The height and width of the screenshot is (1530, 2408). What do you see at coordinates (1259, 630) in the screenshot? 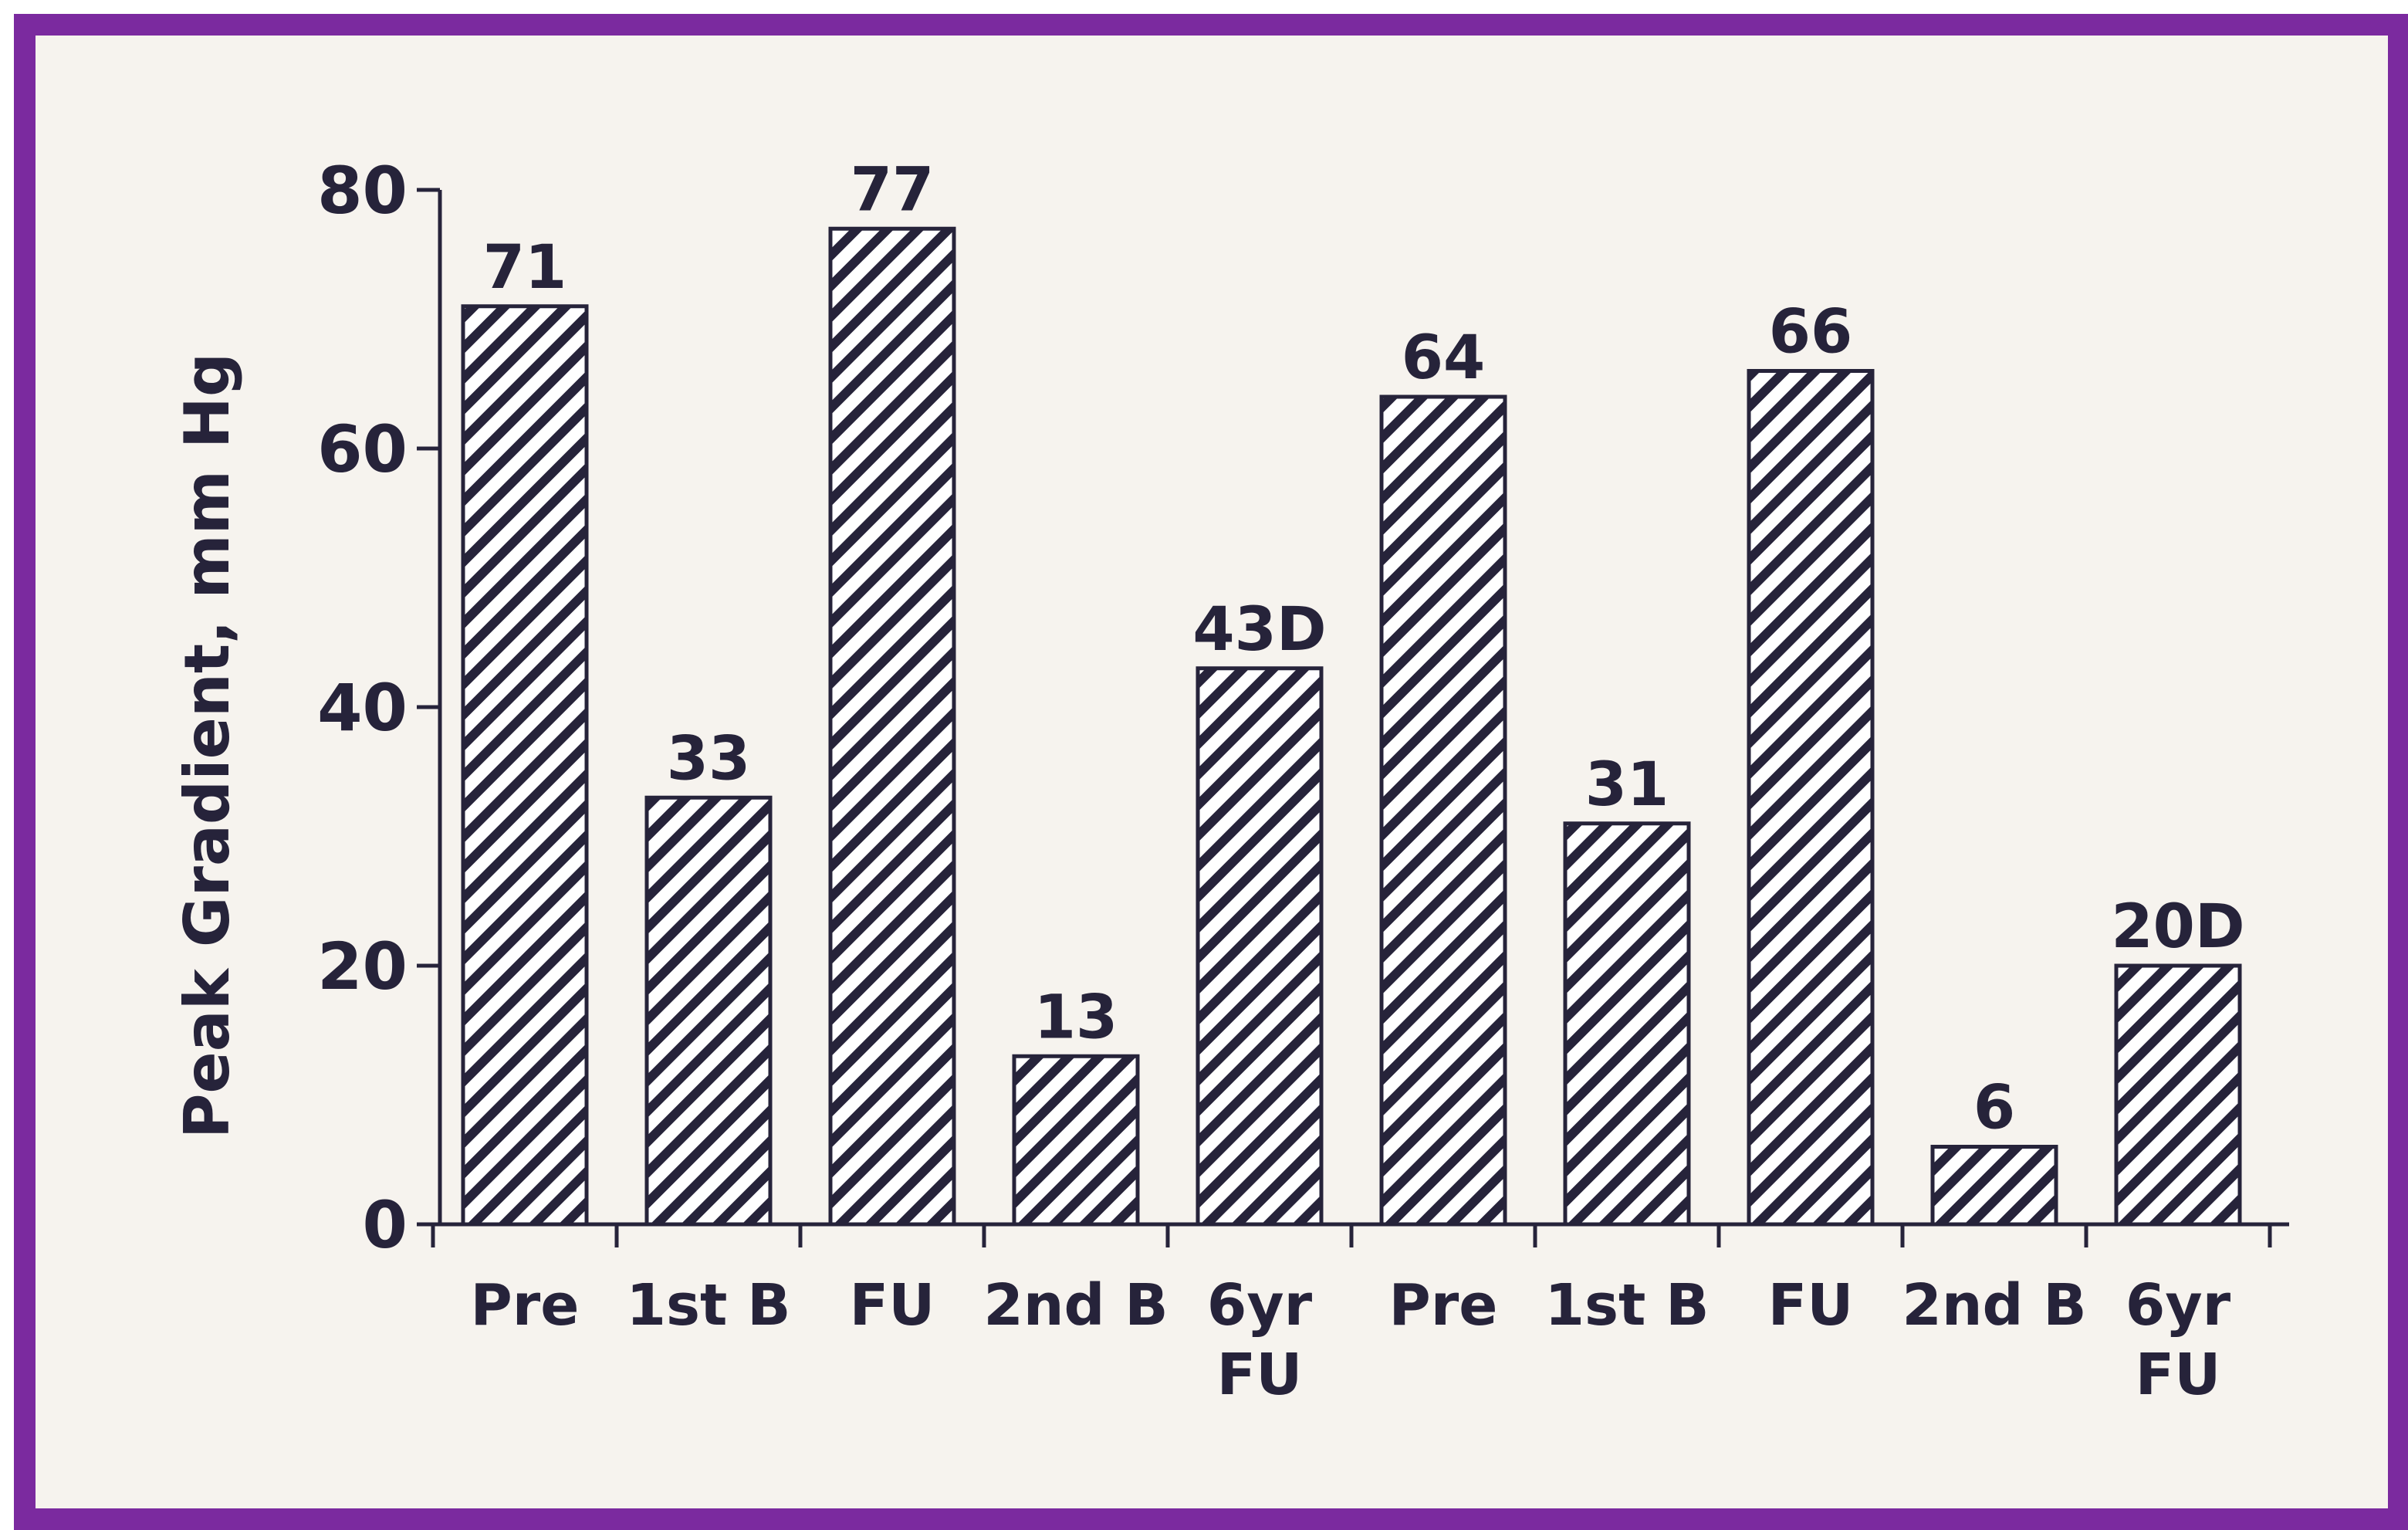
I see `data-label: 43D` at bounding box center [1259, 630].